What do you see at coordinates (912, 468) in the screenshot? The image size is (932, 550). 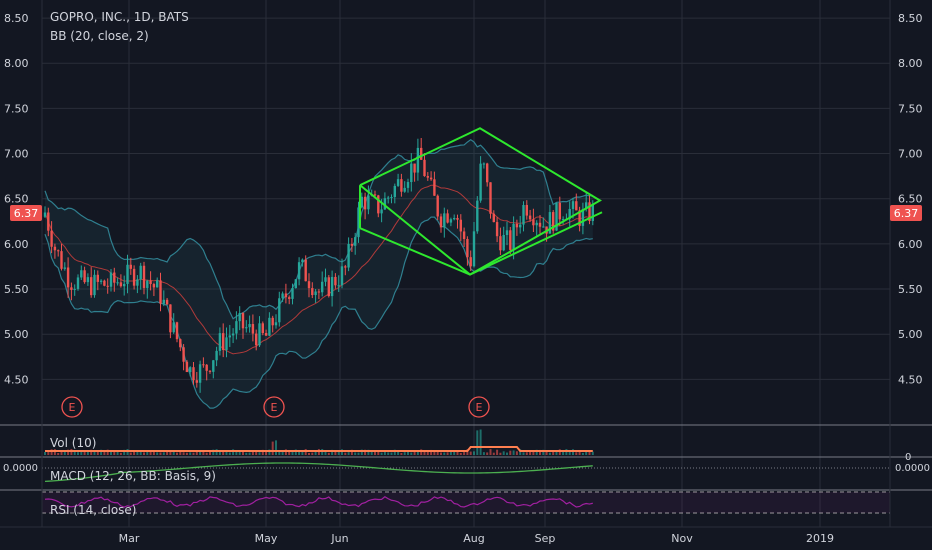 I see `macd-axis-tick-right: 0.0000` at bounding box center [912, 468].